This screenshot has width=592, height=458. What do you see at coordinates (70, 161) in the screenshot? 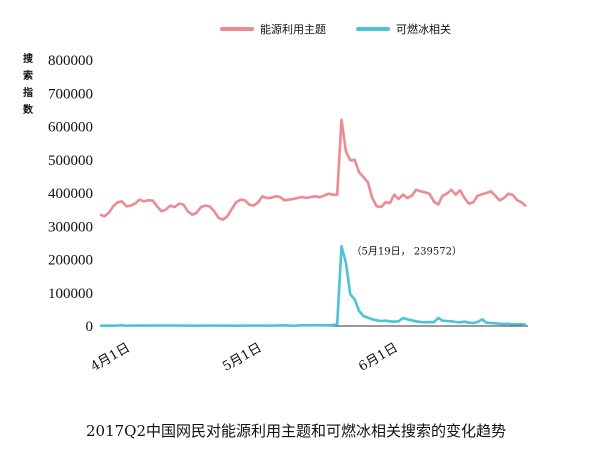
I see `y-tick-label: 500000` at bounding box center [70, 161].